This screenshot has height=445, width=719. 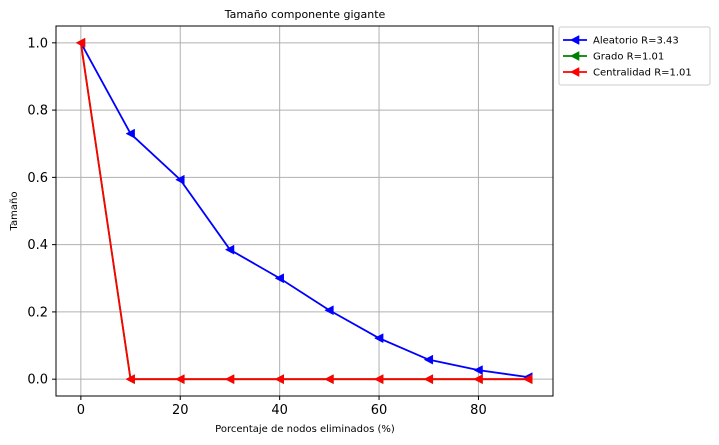 What do you see at coordinates (478, 410) in the screenshot?
I see `x-tick-label: 80` at bounding box center [478, 410].